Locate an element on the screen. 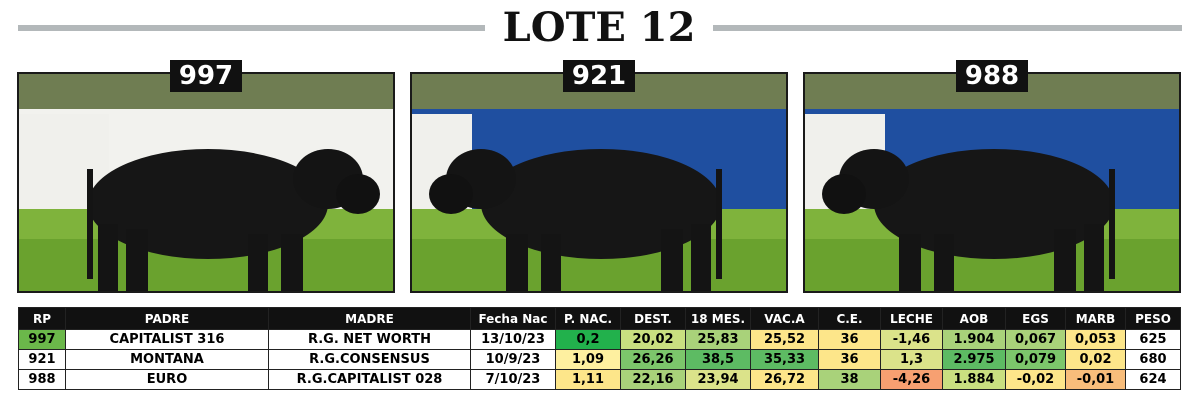 The image size is (1200, 410). column-header: MADRE is located at coordinates (369, 318).